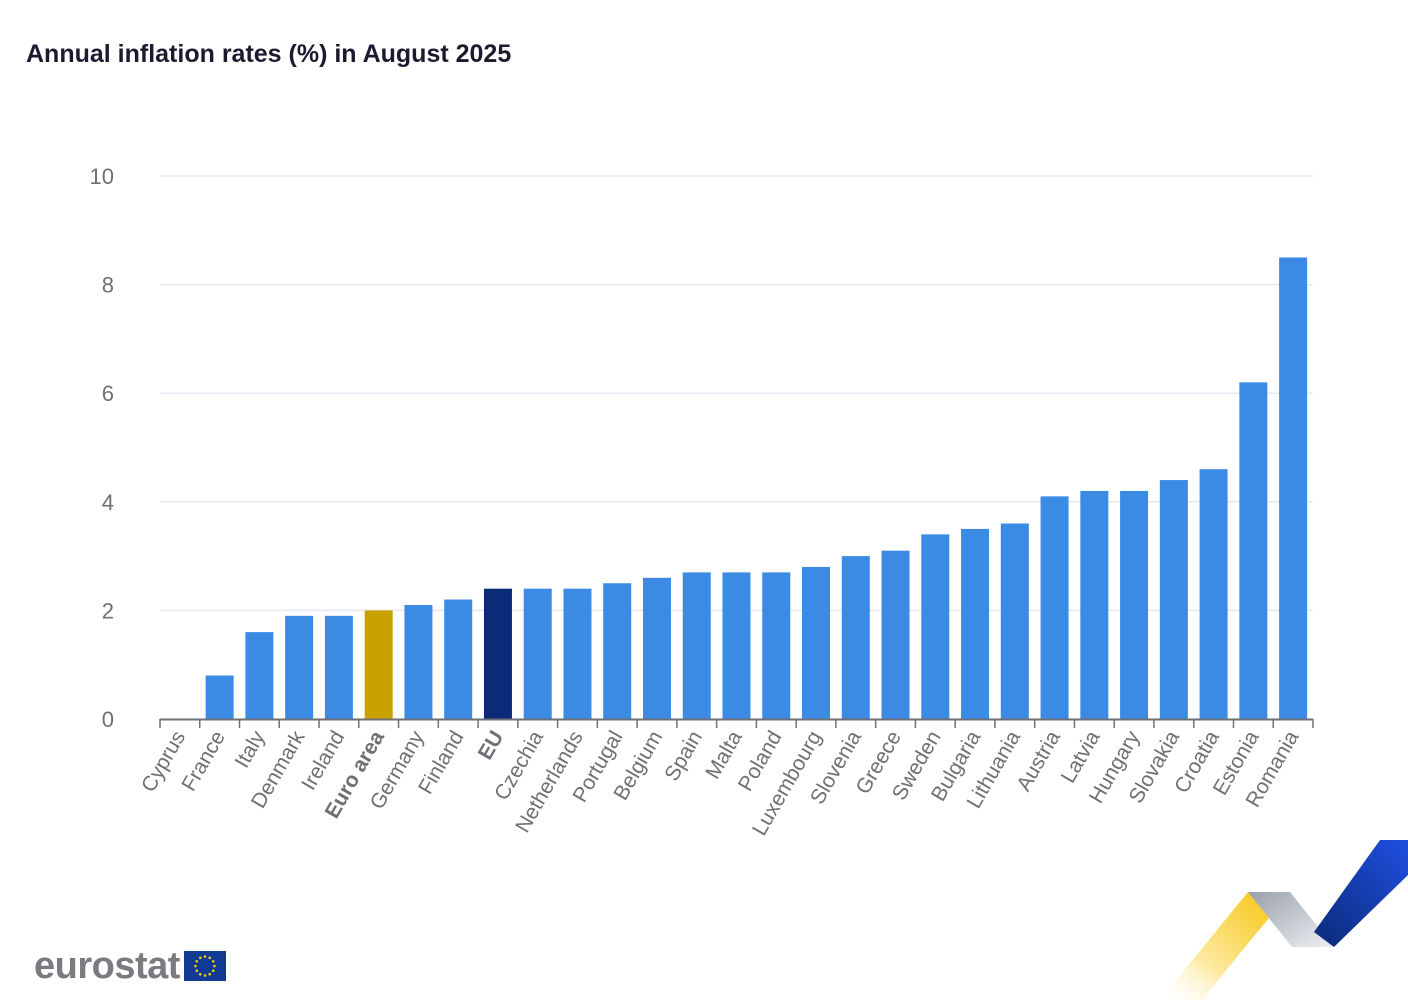 The image size is (1408, 1005). What do you see at coordinates (1284, 920) in the screenshot?
I see `eurostat-ribbon-icon` at bounding box center [1284, 920].